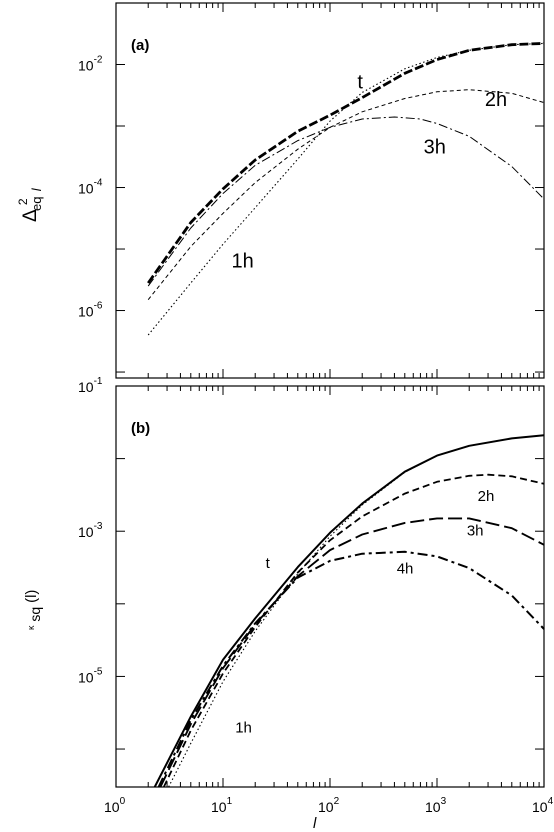 Image resolution: width=554 pixels, height=832 pixels. What do you see at coordinates (36, 204) in the screenshot?
I see `ylabel-a-sub: eq` at bounding box center [36, 204].